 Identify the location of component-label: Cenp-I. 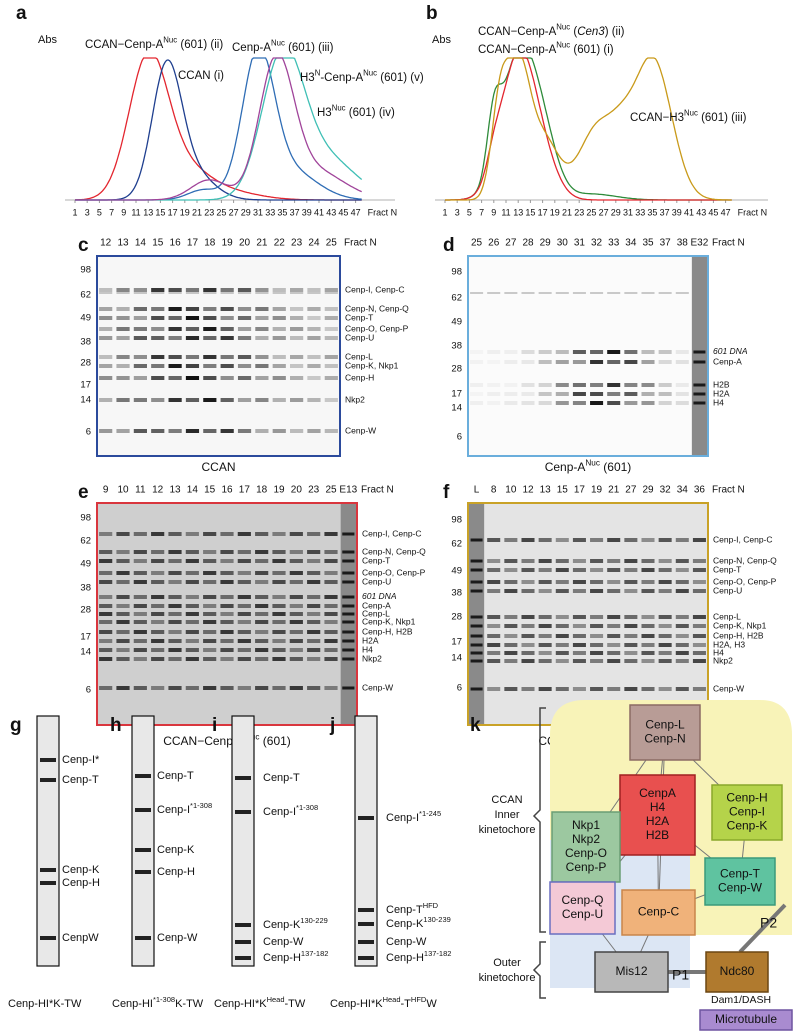
(747, 812).